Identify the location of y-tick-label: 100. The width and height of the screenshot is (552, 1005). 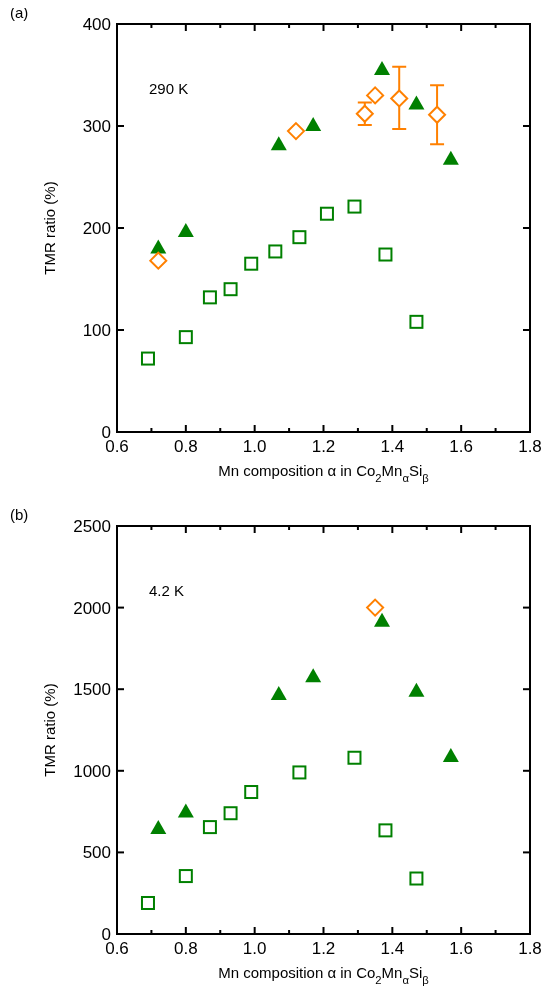
(96, 330).